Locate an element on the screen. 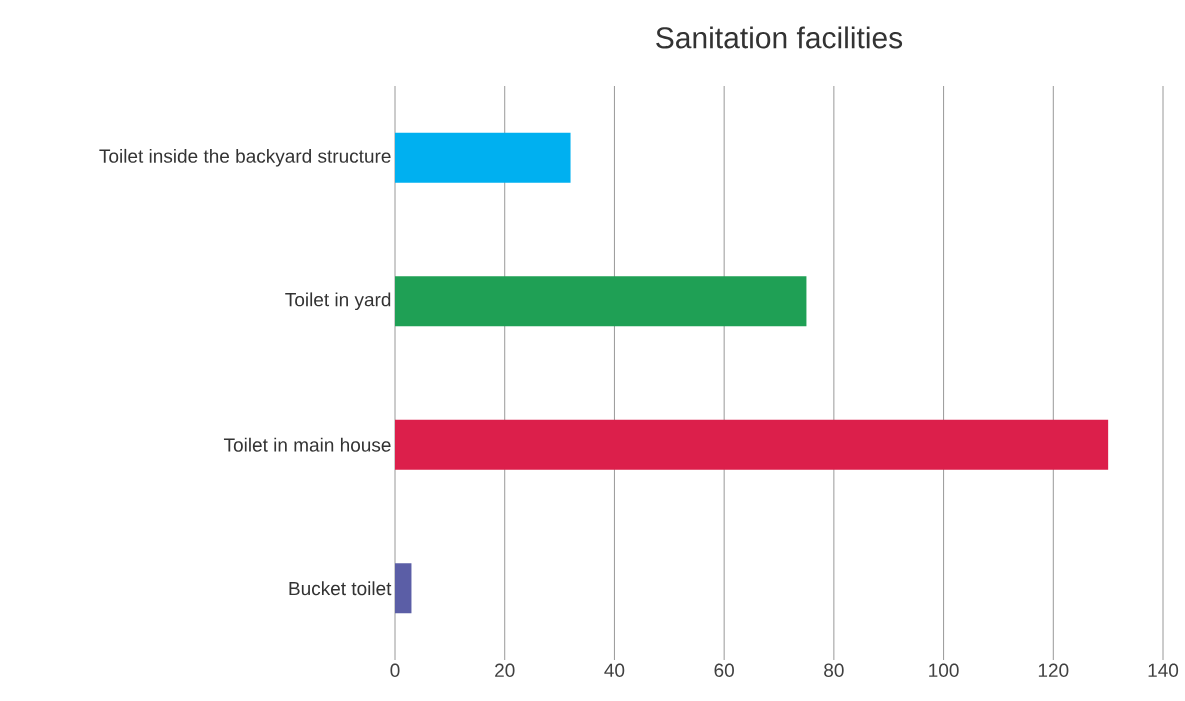 The image size is (1185, 701). x-tick-label: 0 is located at coordinates (395, 670).